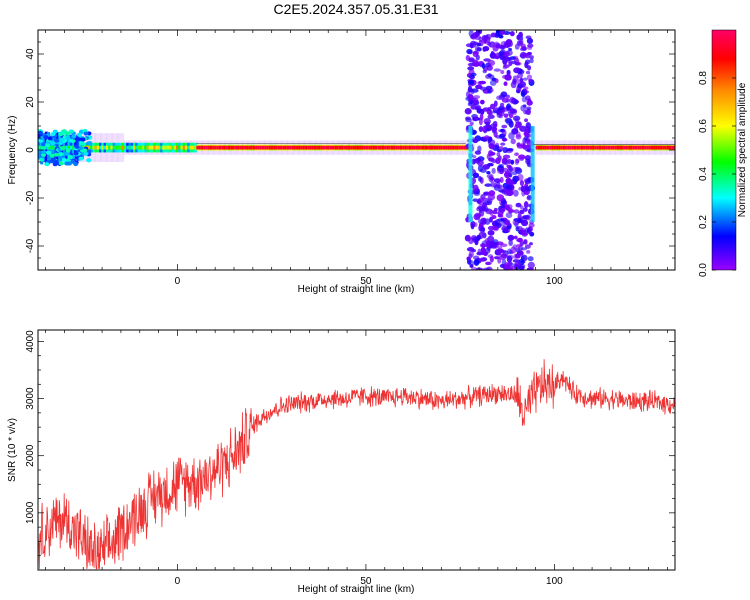 The image size is (750, 600). I want to click on spectrogram-xlabel: Height of straight line (km), so click(356, 289).